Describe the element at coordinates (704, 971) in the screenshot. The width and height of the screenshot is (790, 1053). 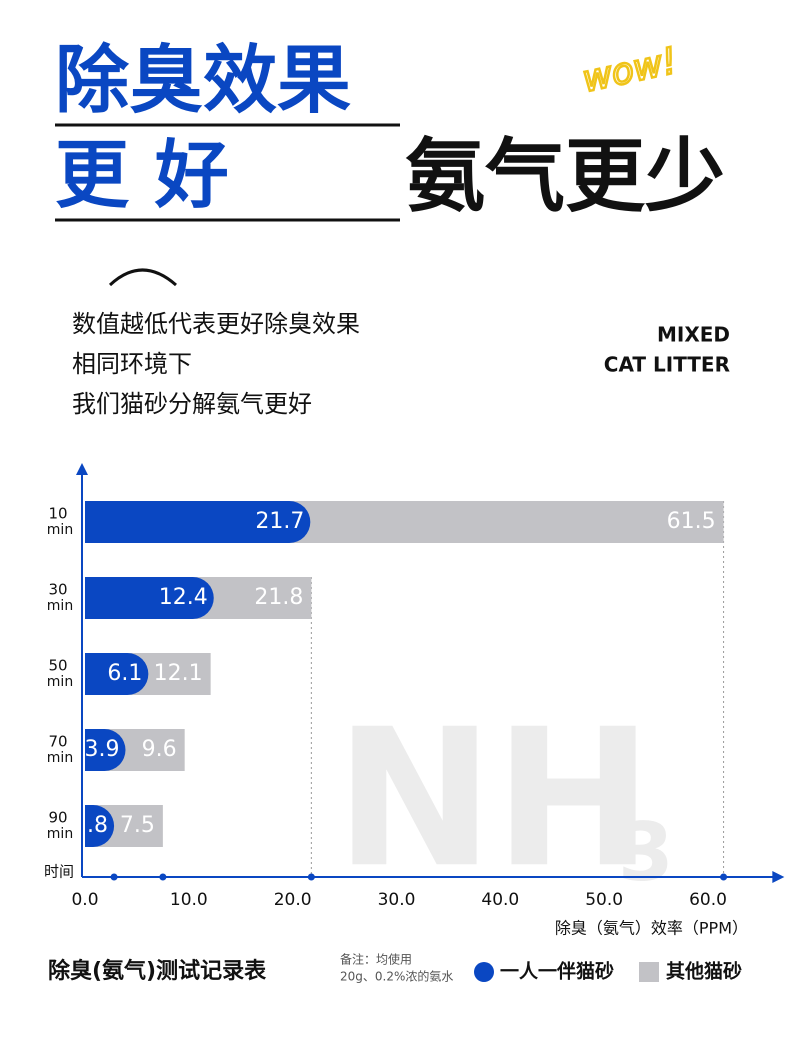
I see `legend-label: 其他猫砂` at that location.